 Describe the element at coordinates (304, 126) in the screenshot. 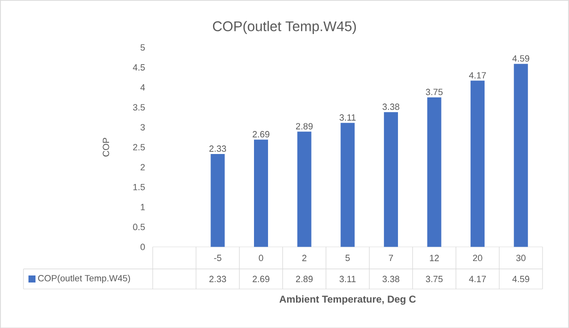

I see `data-label: 2.89` at that location.